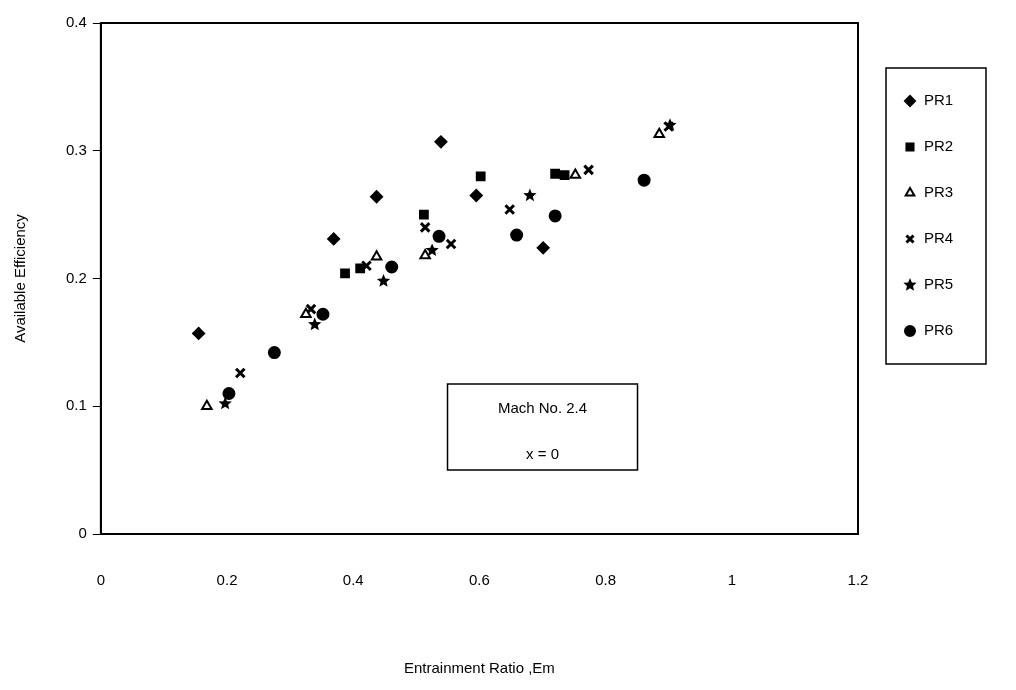 This screenshot has width=1016, height=690. What do you see at coordinates (353, 580) in the screenshot?
I see `x-tick-label: 0.4` at bounding box center [353, 580].